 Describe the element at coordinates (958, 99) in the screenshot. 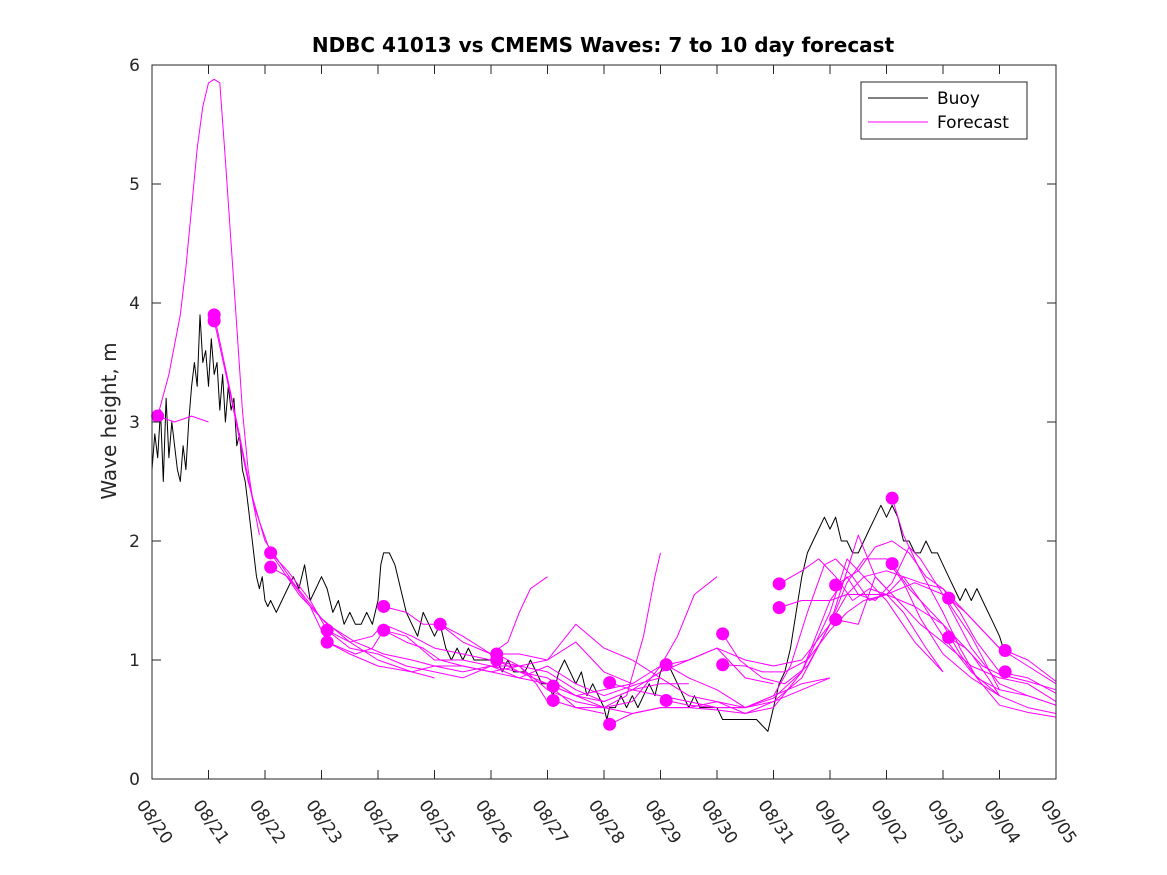

I see `legend-label-buoy: Buoy` at that location.